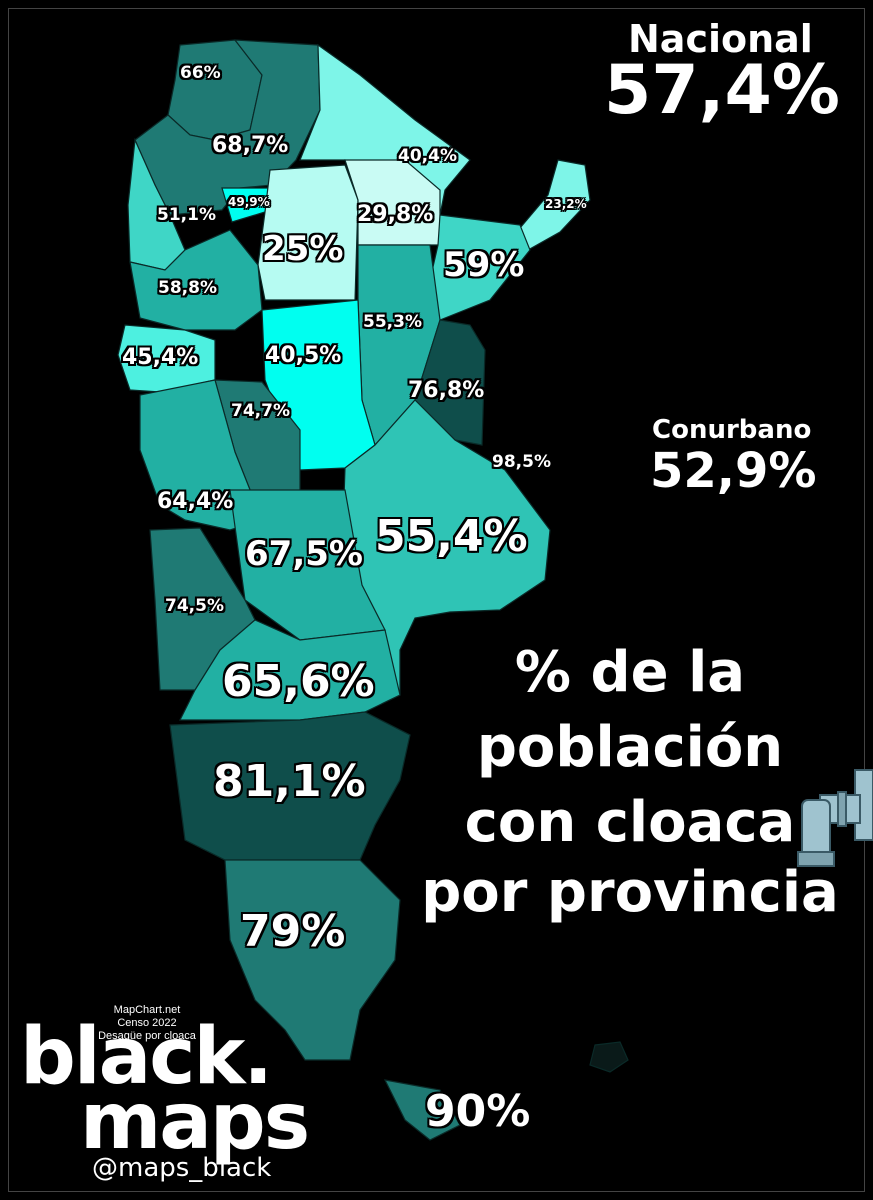  What do you see at coordinates (630, 892) in the screenshot?
I see `caption-line-4: por provincia` at bounding box center [630, 892].